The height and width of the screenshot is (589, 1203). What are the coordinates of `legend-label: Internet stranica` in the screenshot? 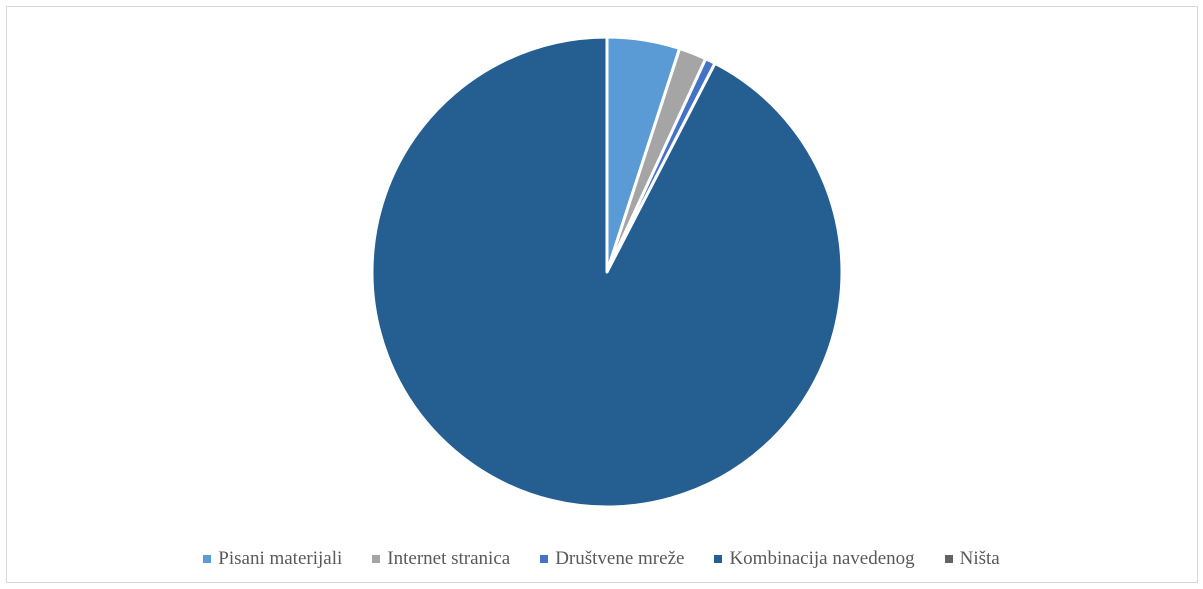 It's located at (449, 558).